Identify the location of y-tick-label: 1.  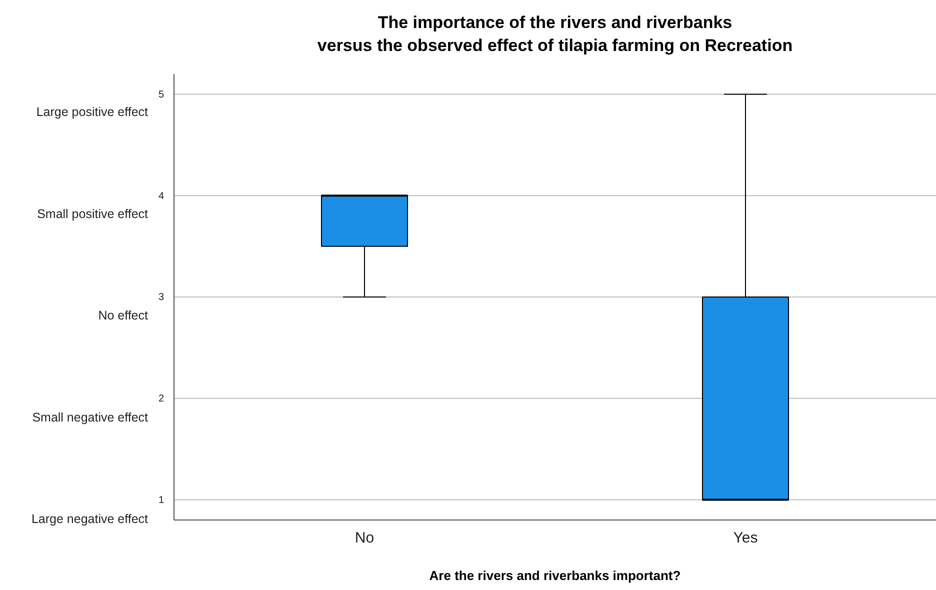
(161, 500).